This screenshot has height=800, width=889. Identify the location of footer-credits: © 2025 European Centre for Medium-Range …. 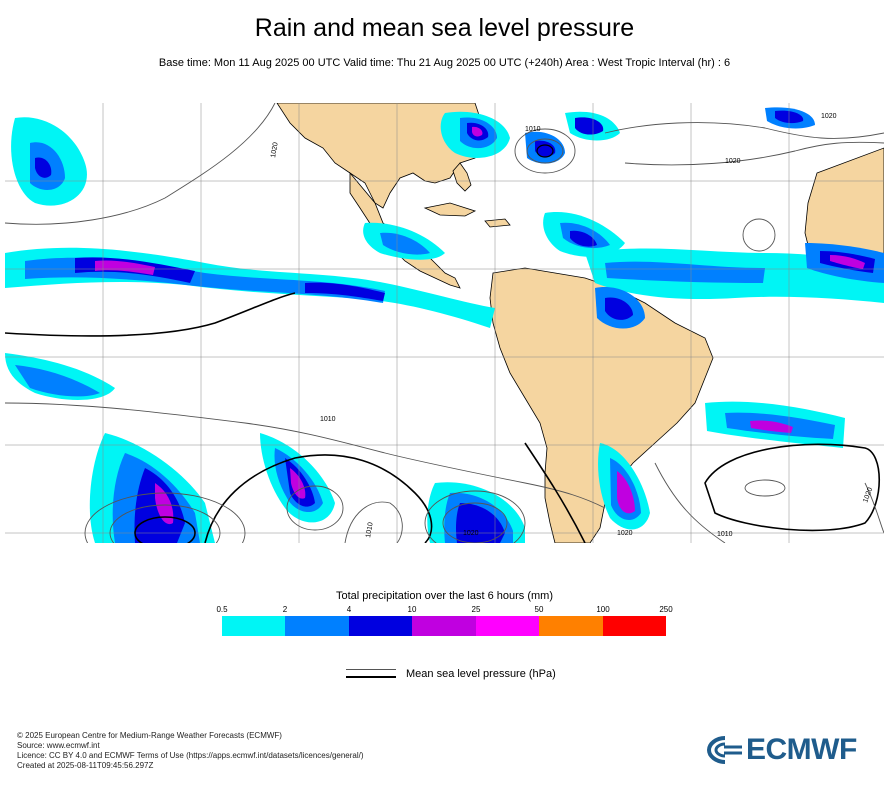
(190, 751).